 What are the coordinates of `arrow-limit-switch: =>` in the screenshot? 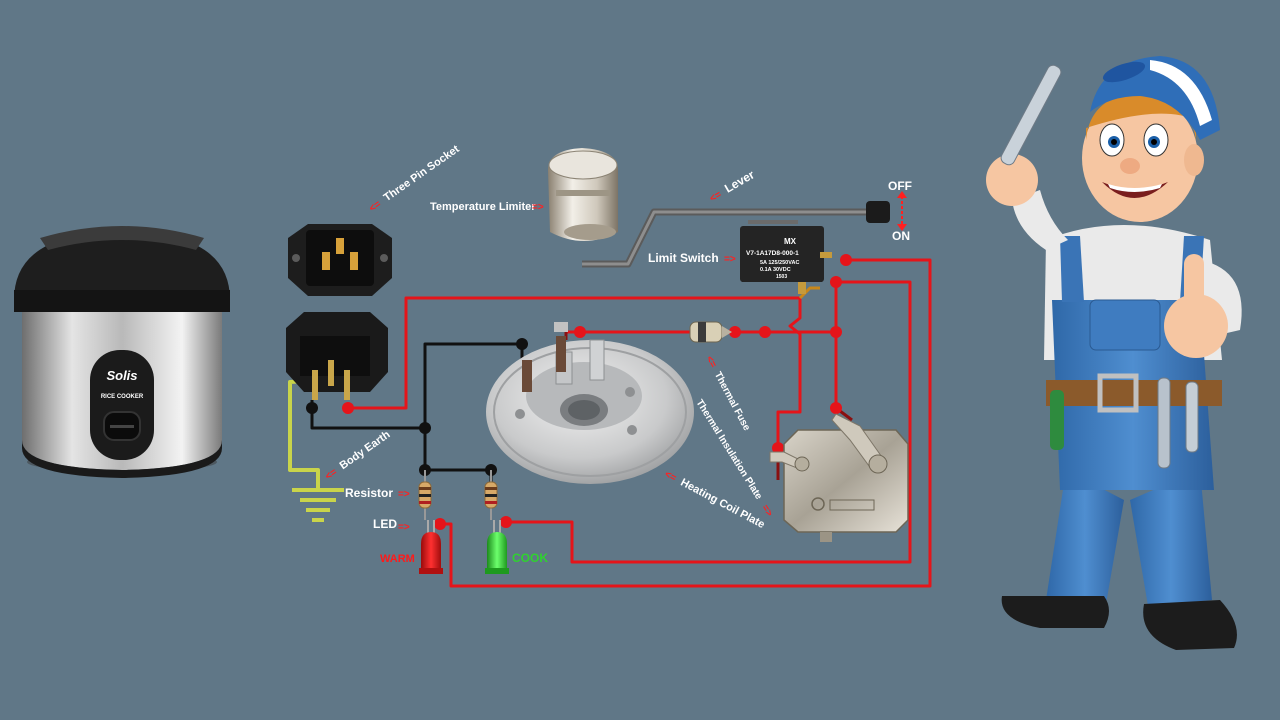 It's located at (730, 259).